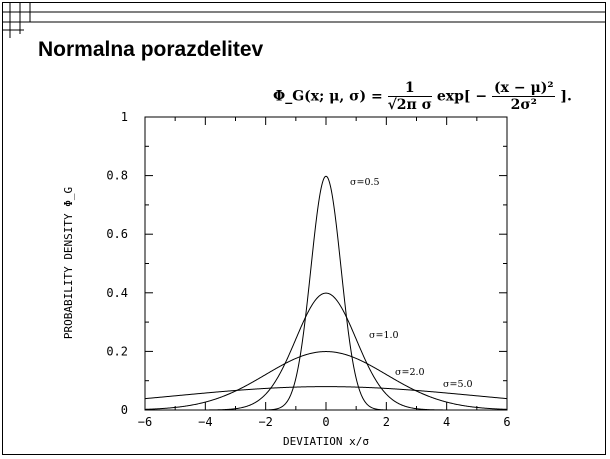 The image size is (610, 459). What do you see at coordinates (117, 234) in the screenshot?
I see `y-tick-label: 0.6` at bounding box center [117, 234].